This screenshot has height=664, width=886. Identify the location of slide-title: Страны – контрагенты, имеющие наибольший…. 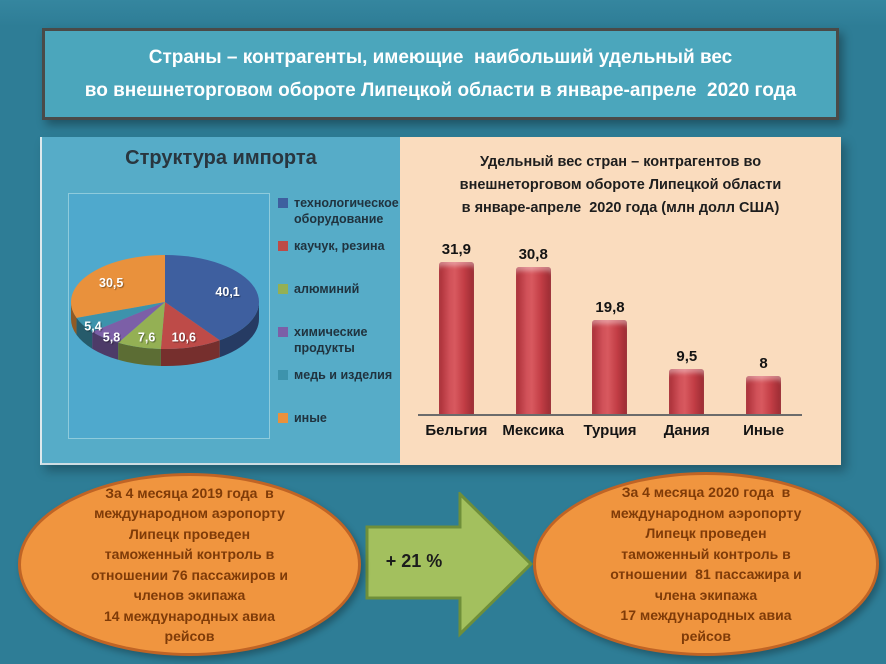
(440, 74).